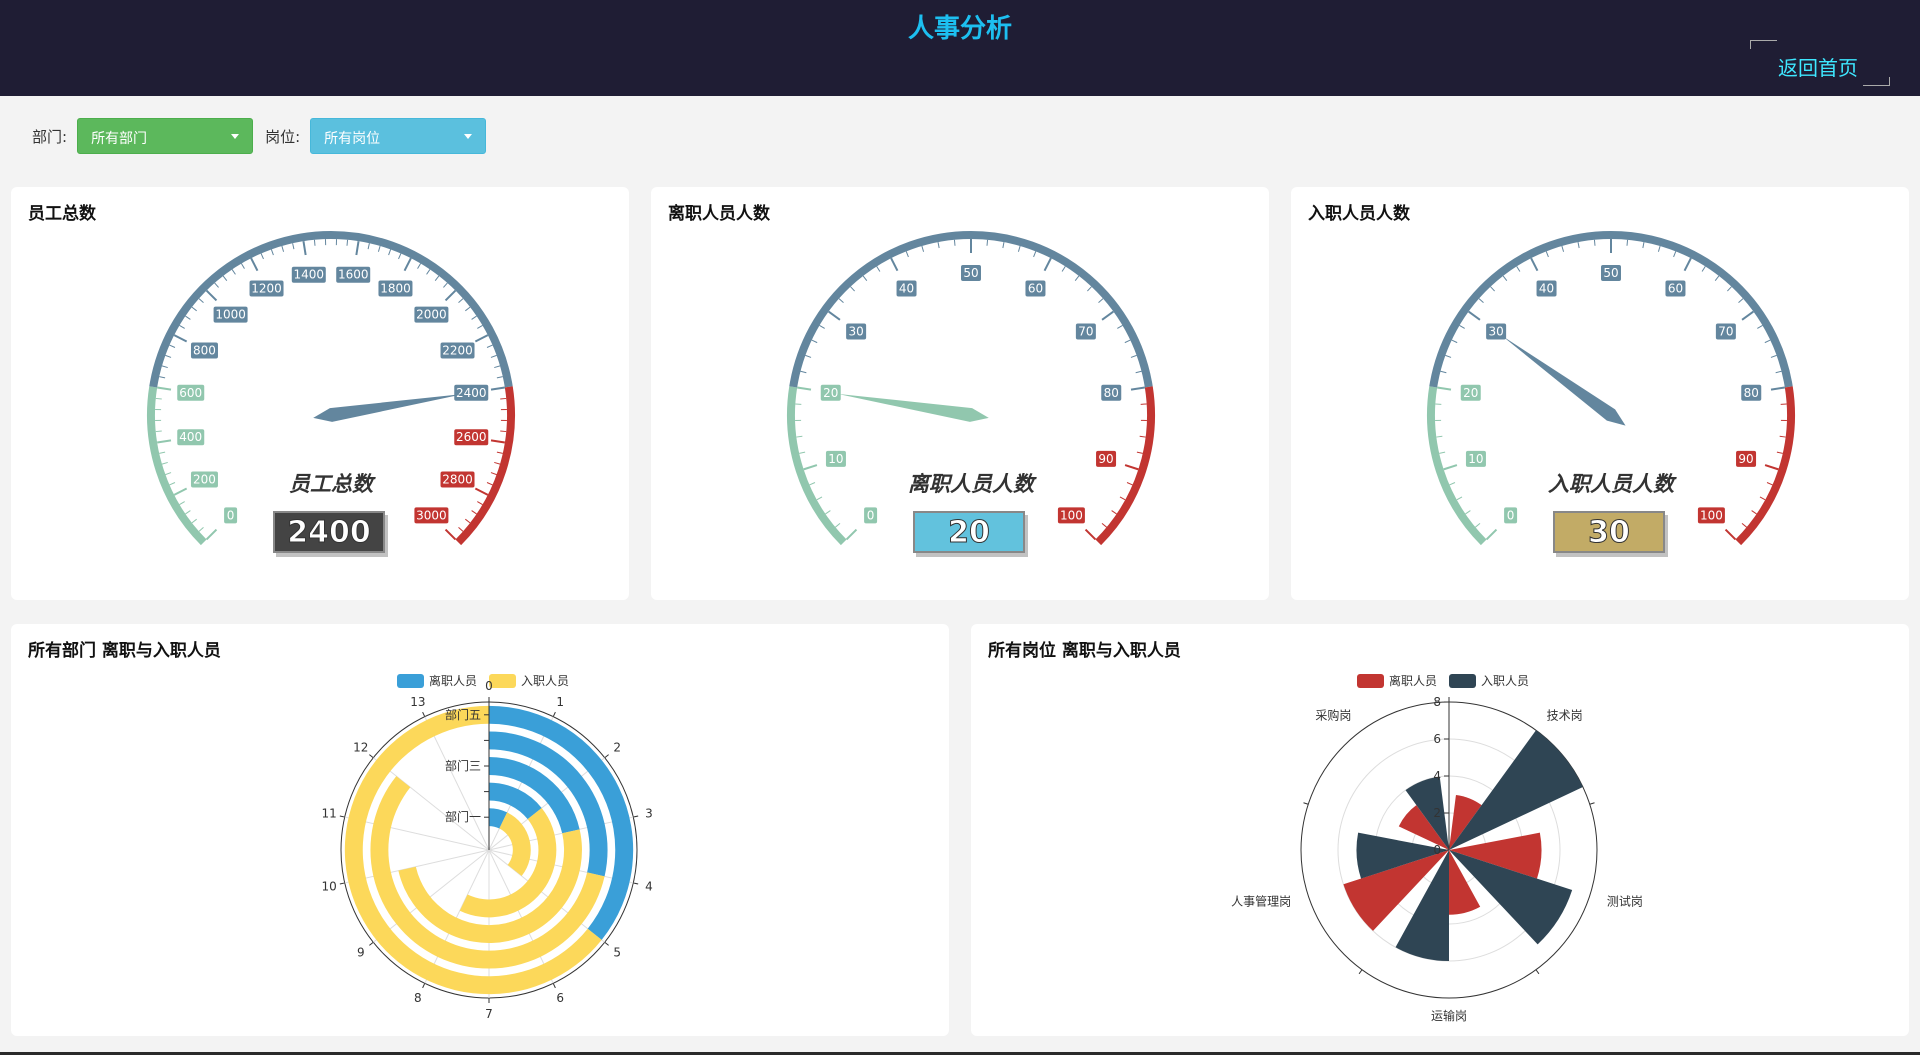 This screenshot has height=1055, width=1920. Describe the element at coordinates (1427, 813) in the screenshot. I see `bar-hired` at that location.